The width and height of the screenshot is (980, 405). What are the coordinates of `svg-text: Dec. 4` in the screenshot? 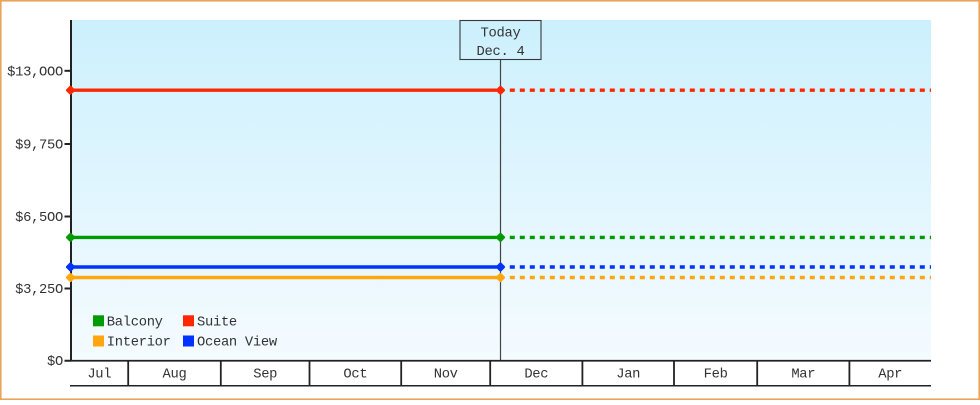 It's located at (501, 52).